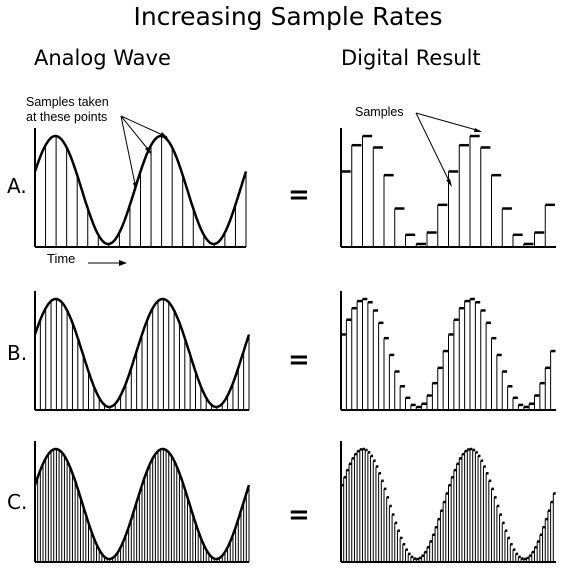  Describe the element at coordinates (379, 112) in the screenshot. I see `digital-samples-annotation: Samples` at that location.